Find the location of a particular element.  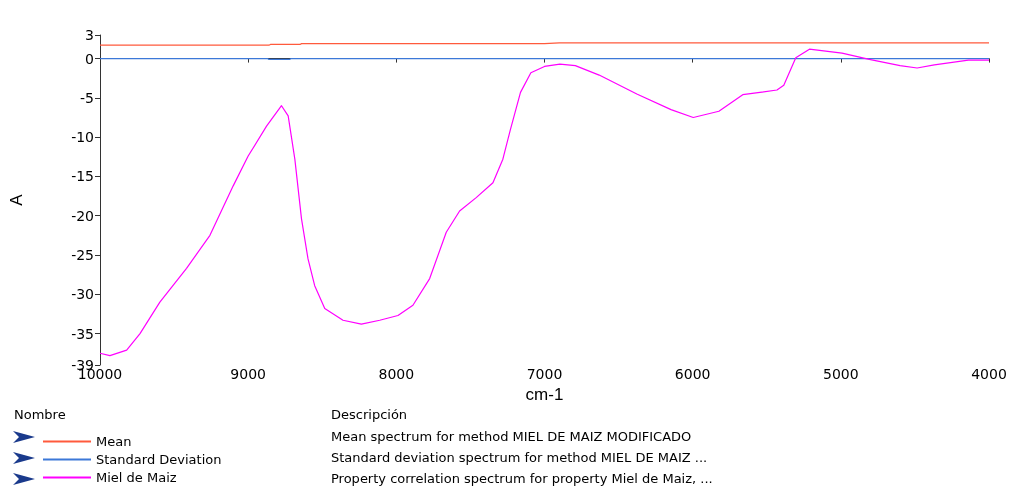

text: Descripción is located at coordinates (369, 415).